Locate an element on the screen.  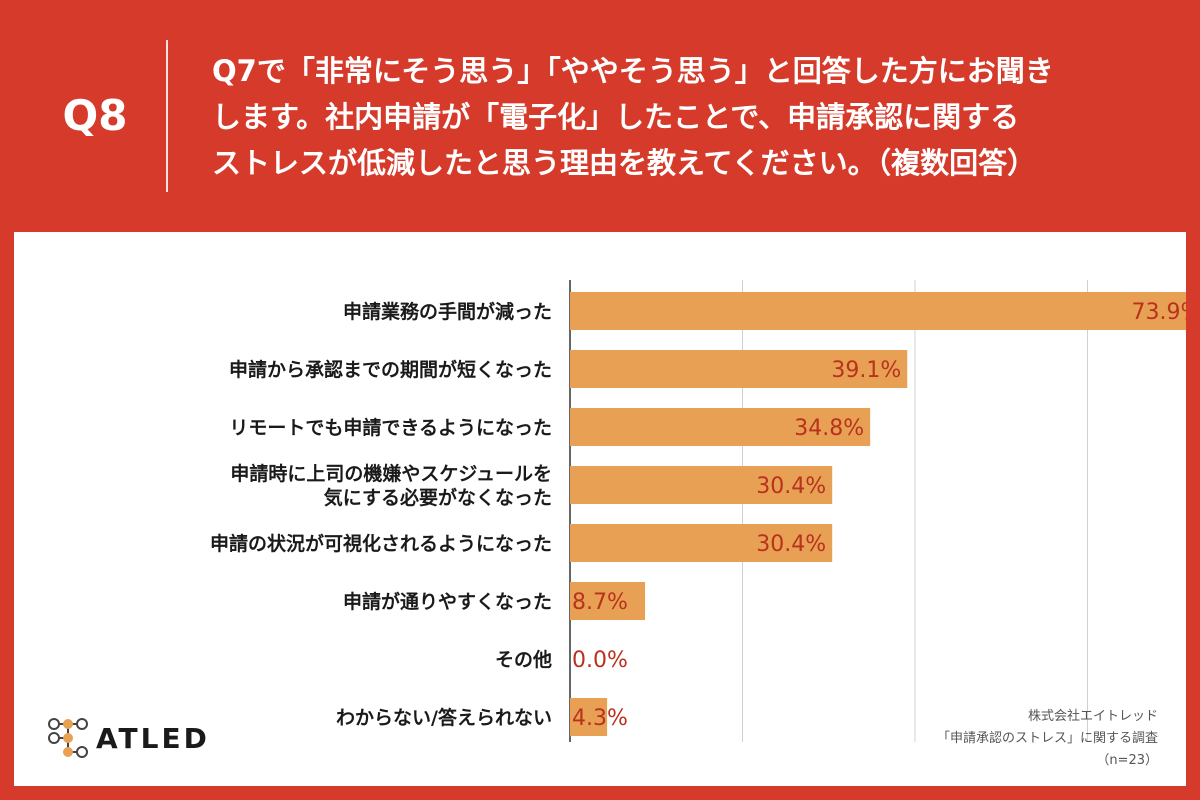
source-line: 株式会社エイトレッド is located at coordinates (1092, 716).